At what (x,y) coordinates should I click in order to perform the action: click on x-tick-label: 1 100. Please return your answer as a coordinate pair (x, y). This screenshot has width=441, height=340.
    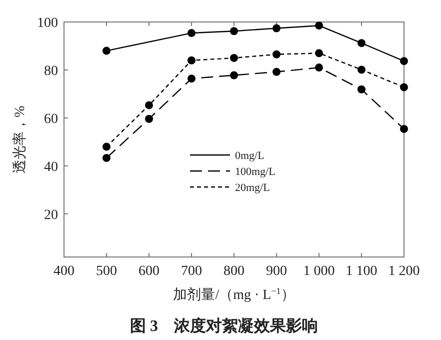
    Looking at the image, I should click on (362, 271).